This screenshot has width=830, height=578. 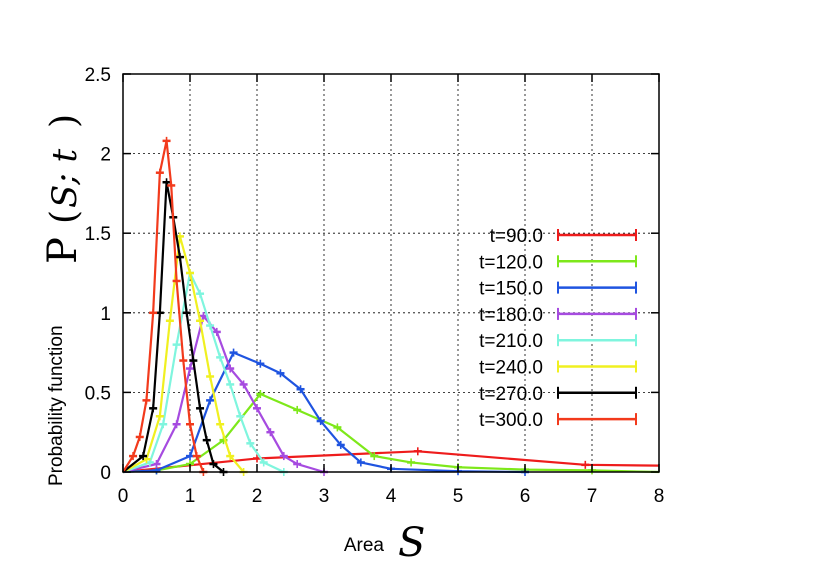 What do you see at coordinates (511, 341) in the screenshot?
I see `legend-label: t=210.0` at bounding box center [511, 341].